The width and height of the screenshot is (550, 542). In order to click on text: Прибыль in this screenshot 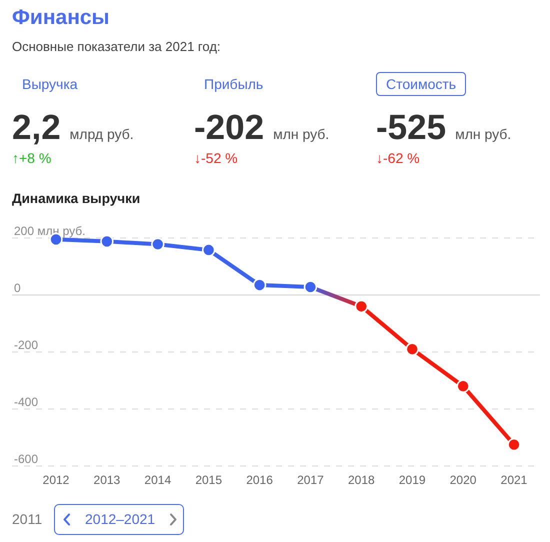, I will do `click(233, 84)`.